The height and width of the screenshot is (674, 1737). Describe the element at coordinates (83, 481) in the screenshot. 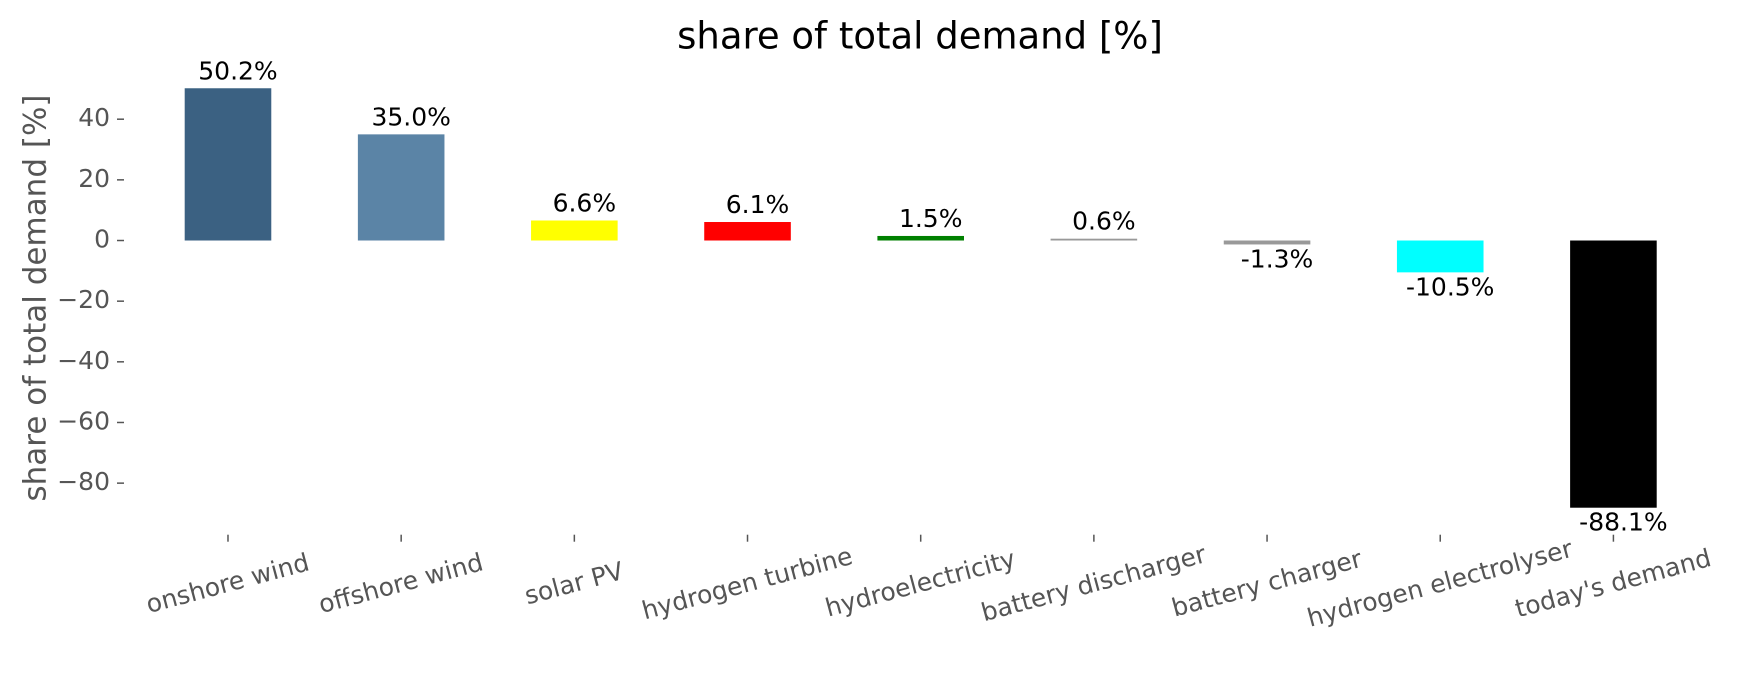

I see `y-tick-label: −80` at that location.